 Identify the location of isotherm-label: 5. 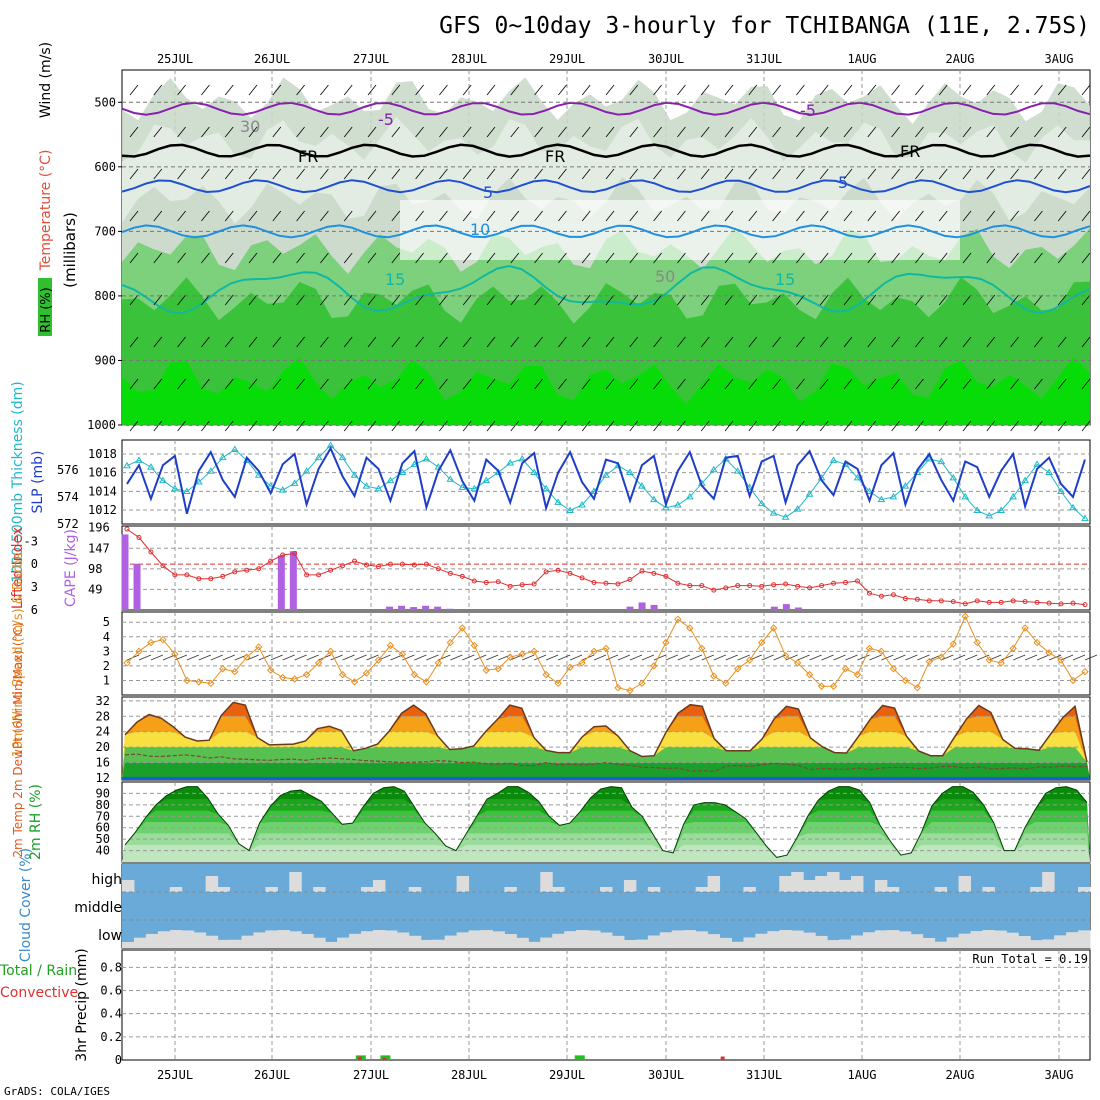
(843, 182).